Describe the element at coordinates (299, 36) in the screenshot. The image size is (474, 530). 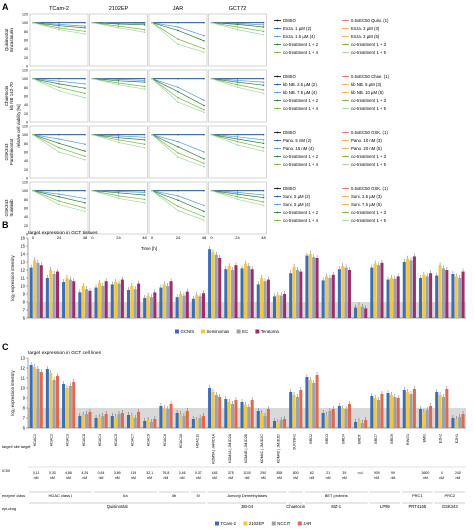
I see `legend-label: Enza. 1.5 µM (4)` at that location.